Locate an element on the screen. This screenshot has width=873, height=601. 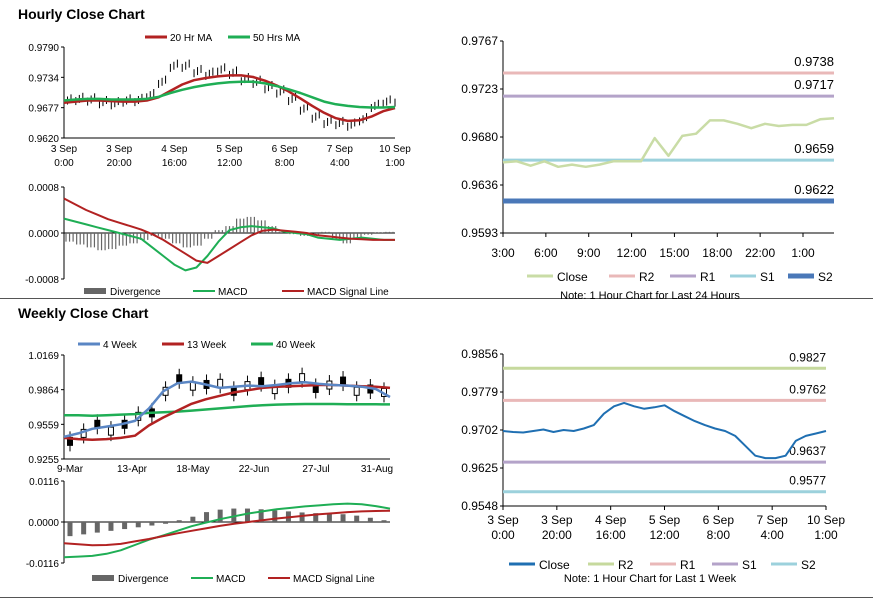
level-label-s2: 0.9622 is located at coordinates (814, 189).